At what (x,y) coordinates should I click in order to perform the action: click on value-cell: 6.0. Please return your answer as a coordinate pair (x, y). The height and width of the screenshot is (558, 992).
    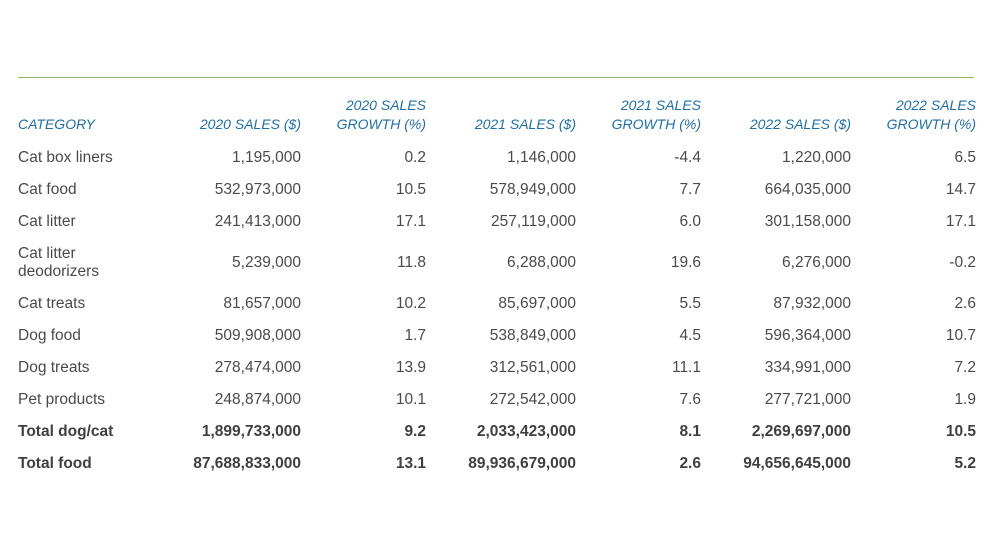
    Looking at the image, I should click on (690, 221).